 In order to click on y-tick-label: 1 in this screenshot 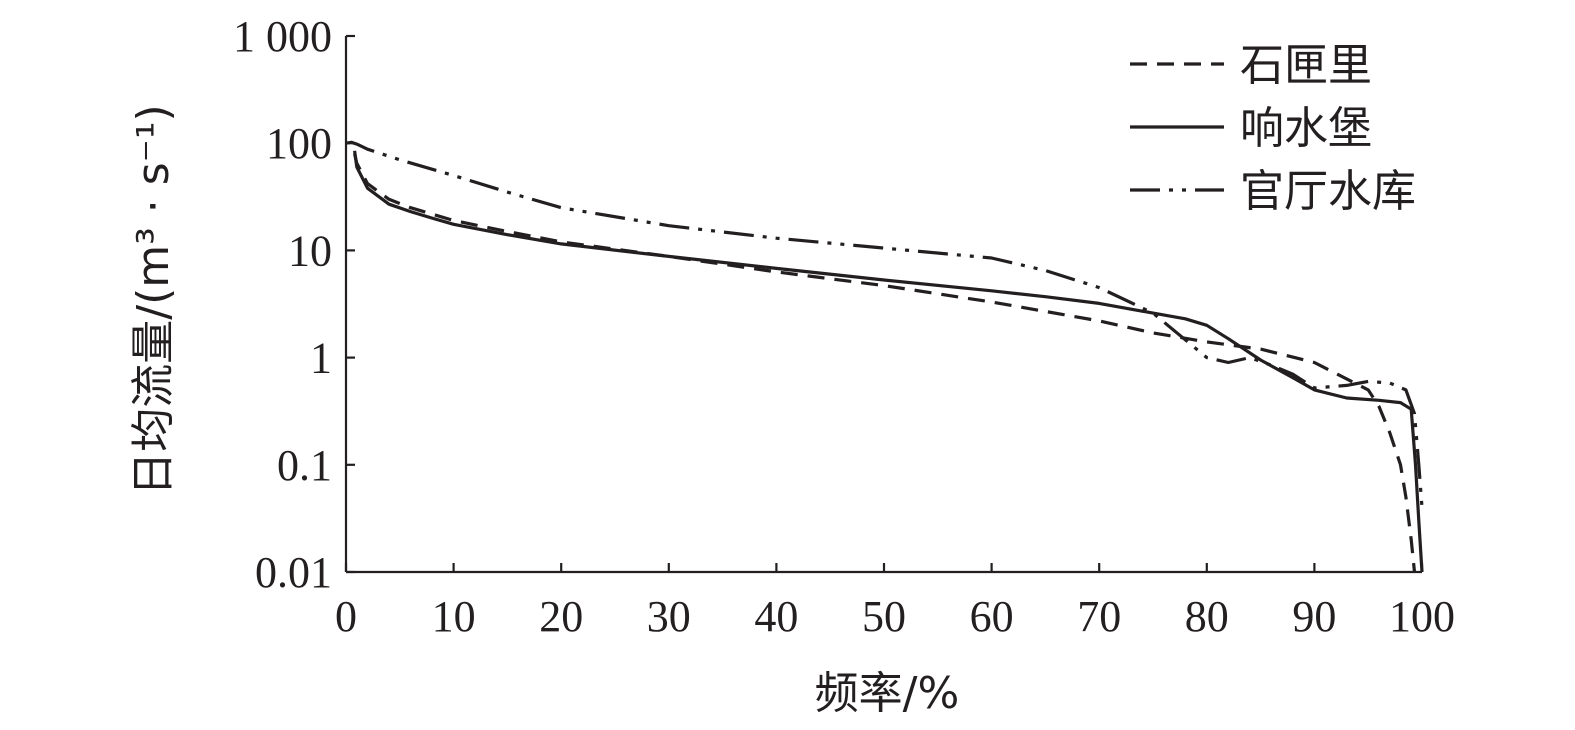, I will do `click(321, 358)`.